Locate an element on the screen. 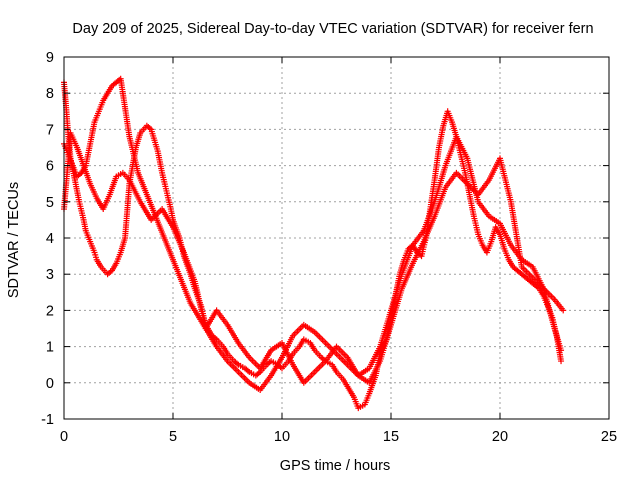 The width and height of the screenshot is (640, 480). y-tick-label: 8 is located at coordinates (50, 94).